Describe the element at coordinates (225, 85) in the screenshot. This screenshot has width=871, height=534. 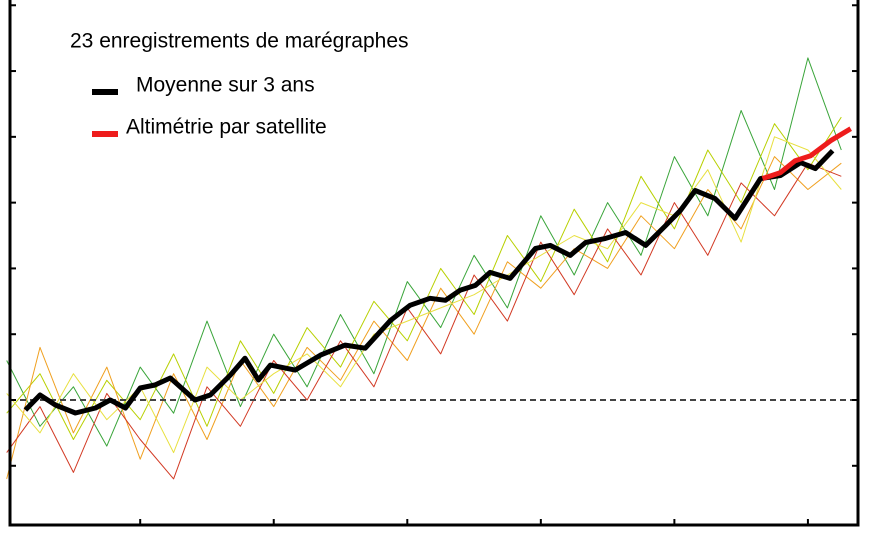
I see `legend-label: Moyenne sur 3 ans` at that location.